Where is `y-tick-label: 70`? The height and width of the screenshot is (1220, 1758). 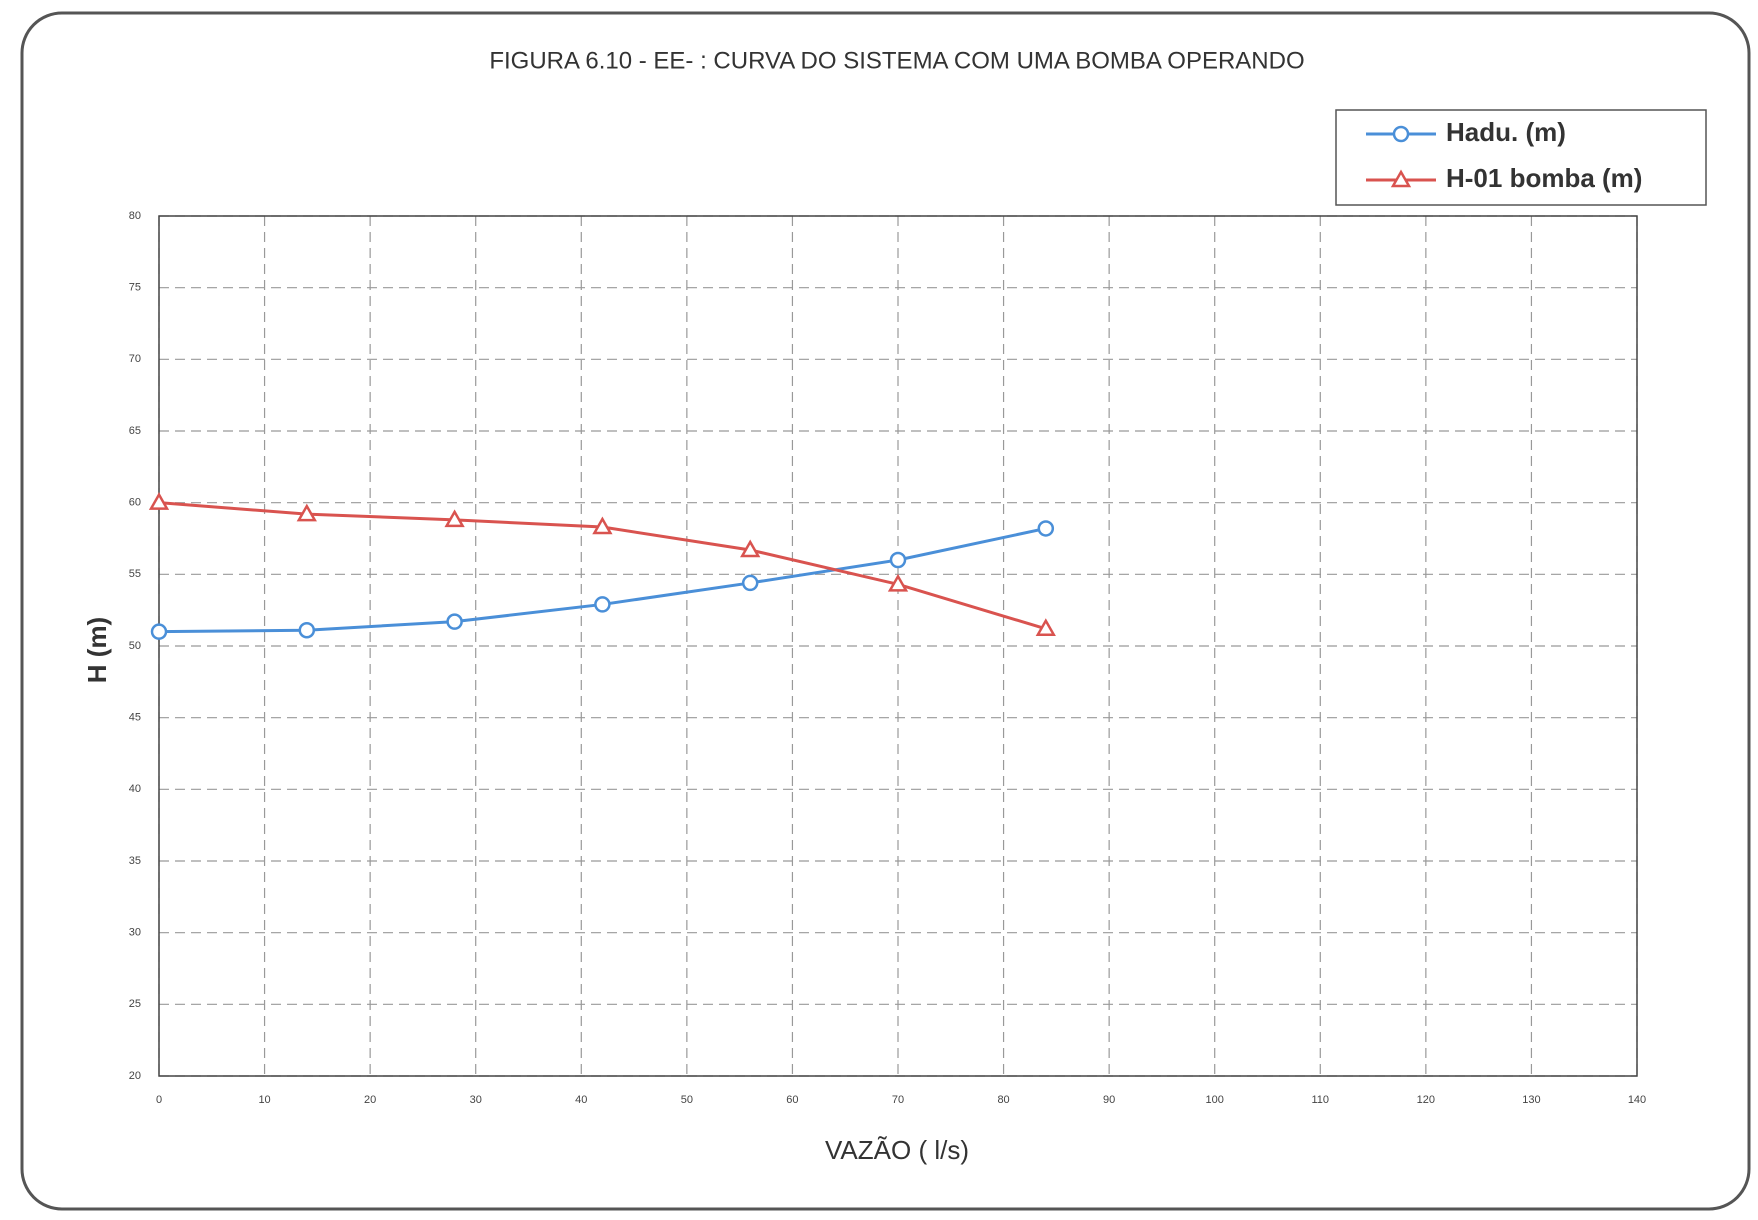
y-tick-label: 70 is located at coordinates (135, 359).